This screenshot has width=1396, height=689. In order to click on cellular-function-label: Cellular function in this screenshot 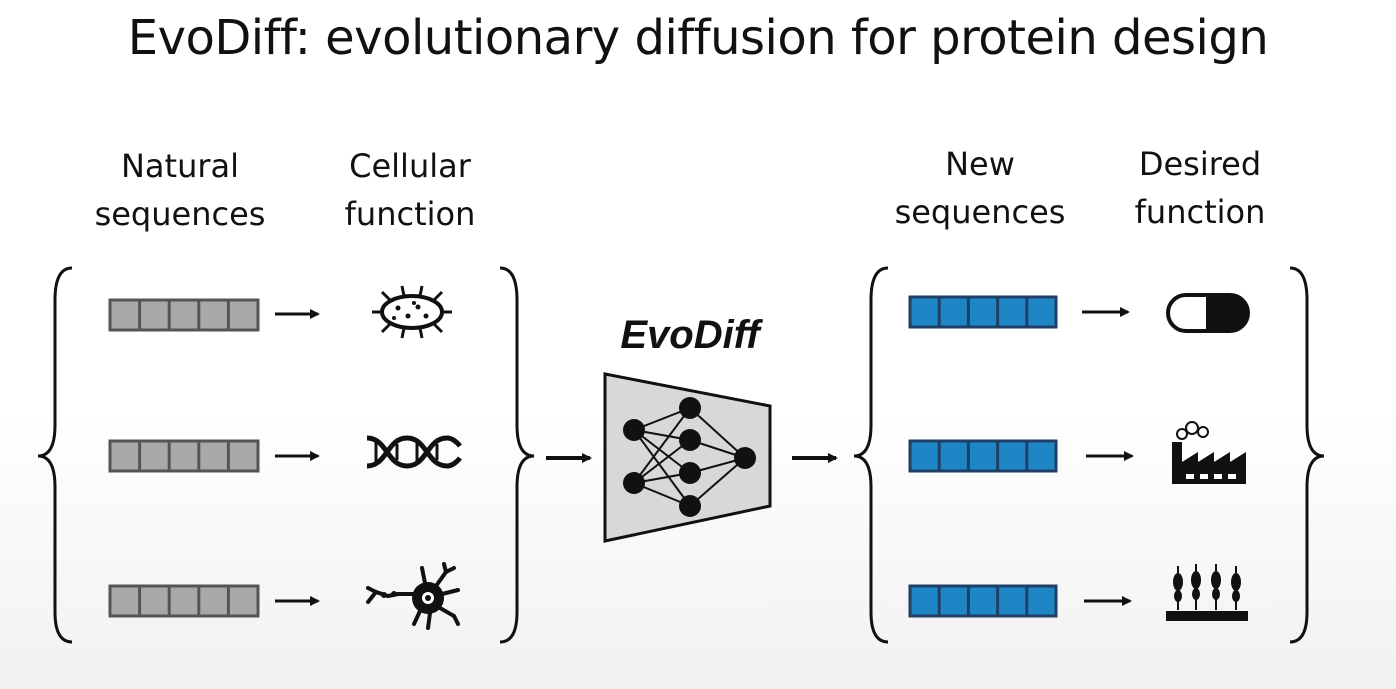, I will do `click(410, 190)`.